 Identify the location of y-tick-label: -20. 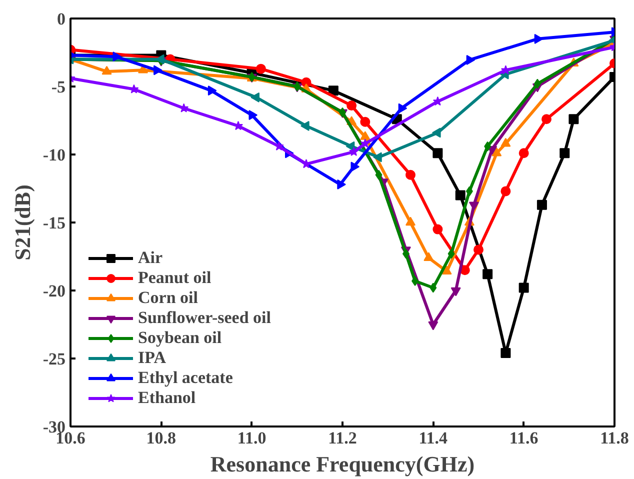
(54, 291).